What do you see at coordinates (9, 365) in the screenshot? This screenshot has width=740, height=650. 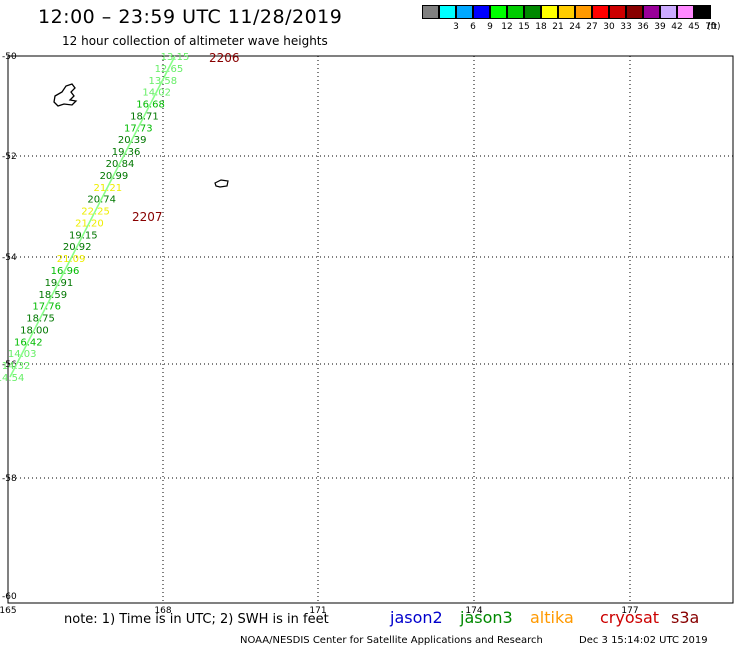 I see `latitude-tick-label: -56` at bounding box center [9, 365].